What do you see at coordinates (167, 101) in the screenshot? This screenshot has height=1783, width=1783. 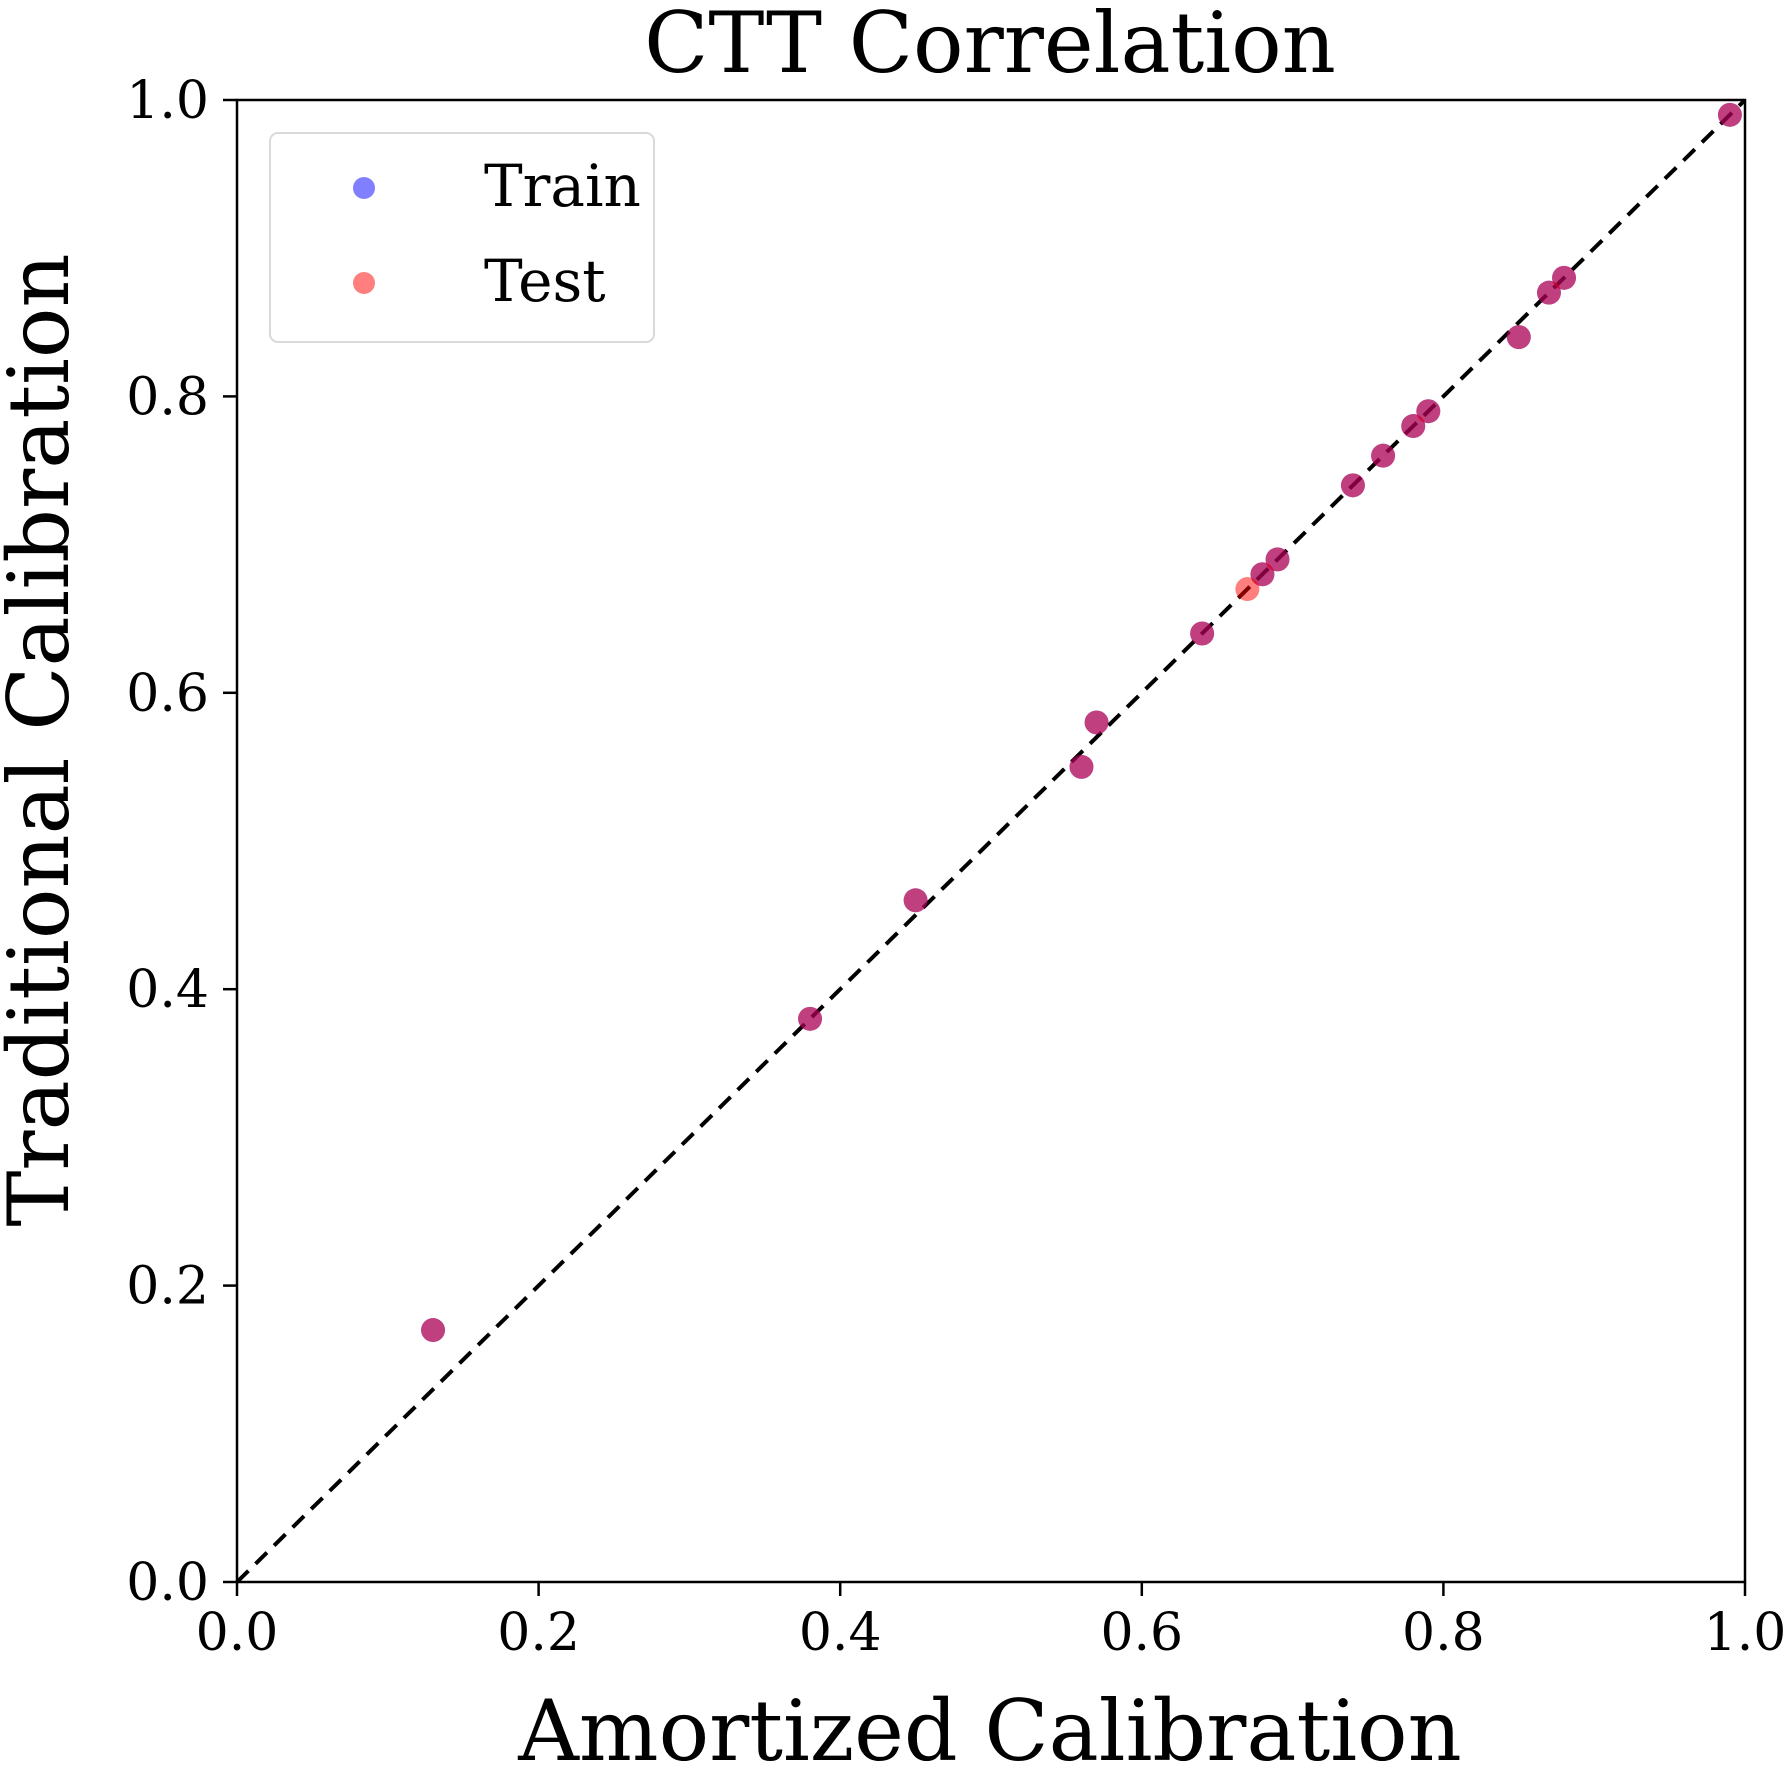 I see `y-tick-label: 1.0` at bounding box center [167, 101].